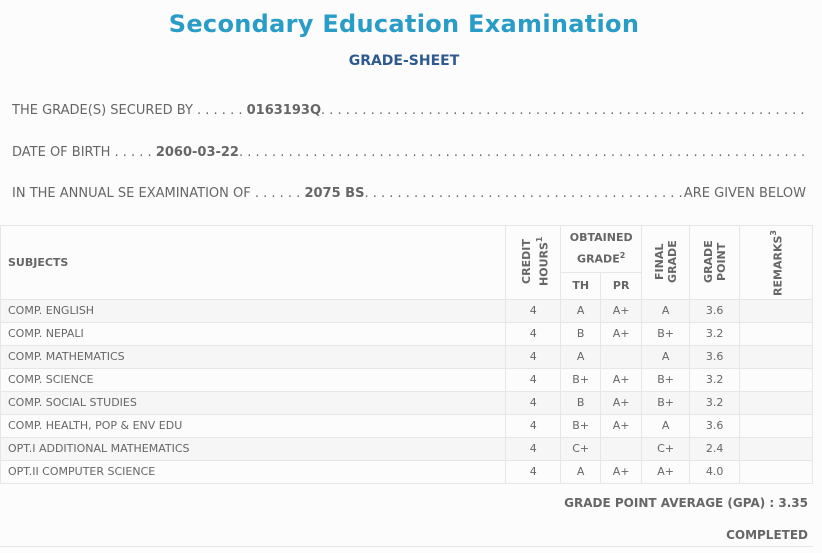  I want to click on gpa: GRADE POINT AVERAGE (GPA) : 3.35, so click(686, 503).